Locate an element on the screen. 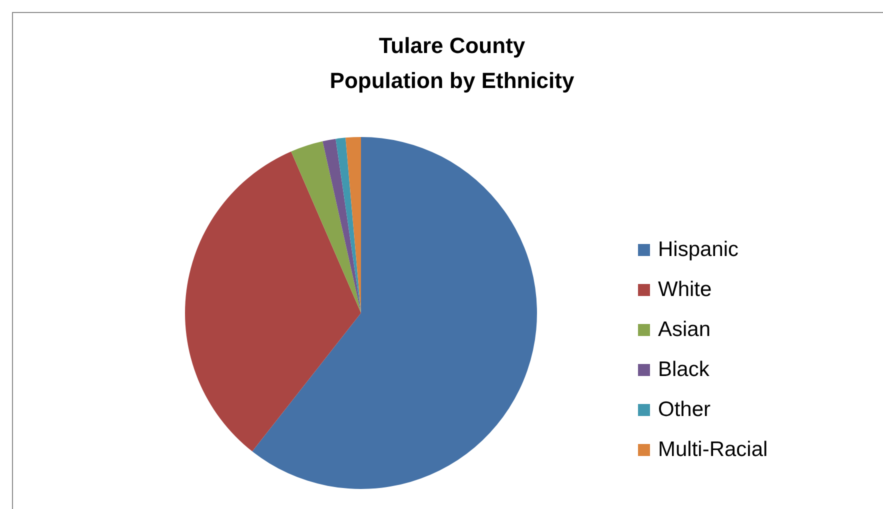 Image resolution: width=883 pixels, height=509 pixels. chart-title: Tulare County Population by Ethnicity is located at coordinates (452, 63).